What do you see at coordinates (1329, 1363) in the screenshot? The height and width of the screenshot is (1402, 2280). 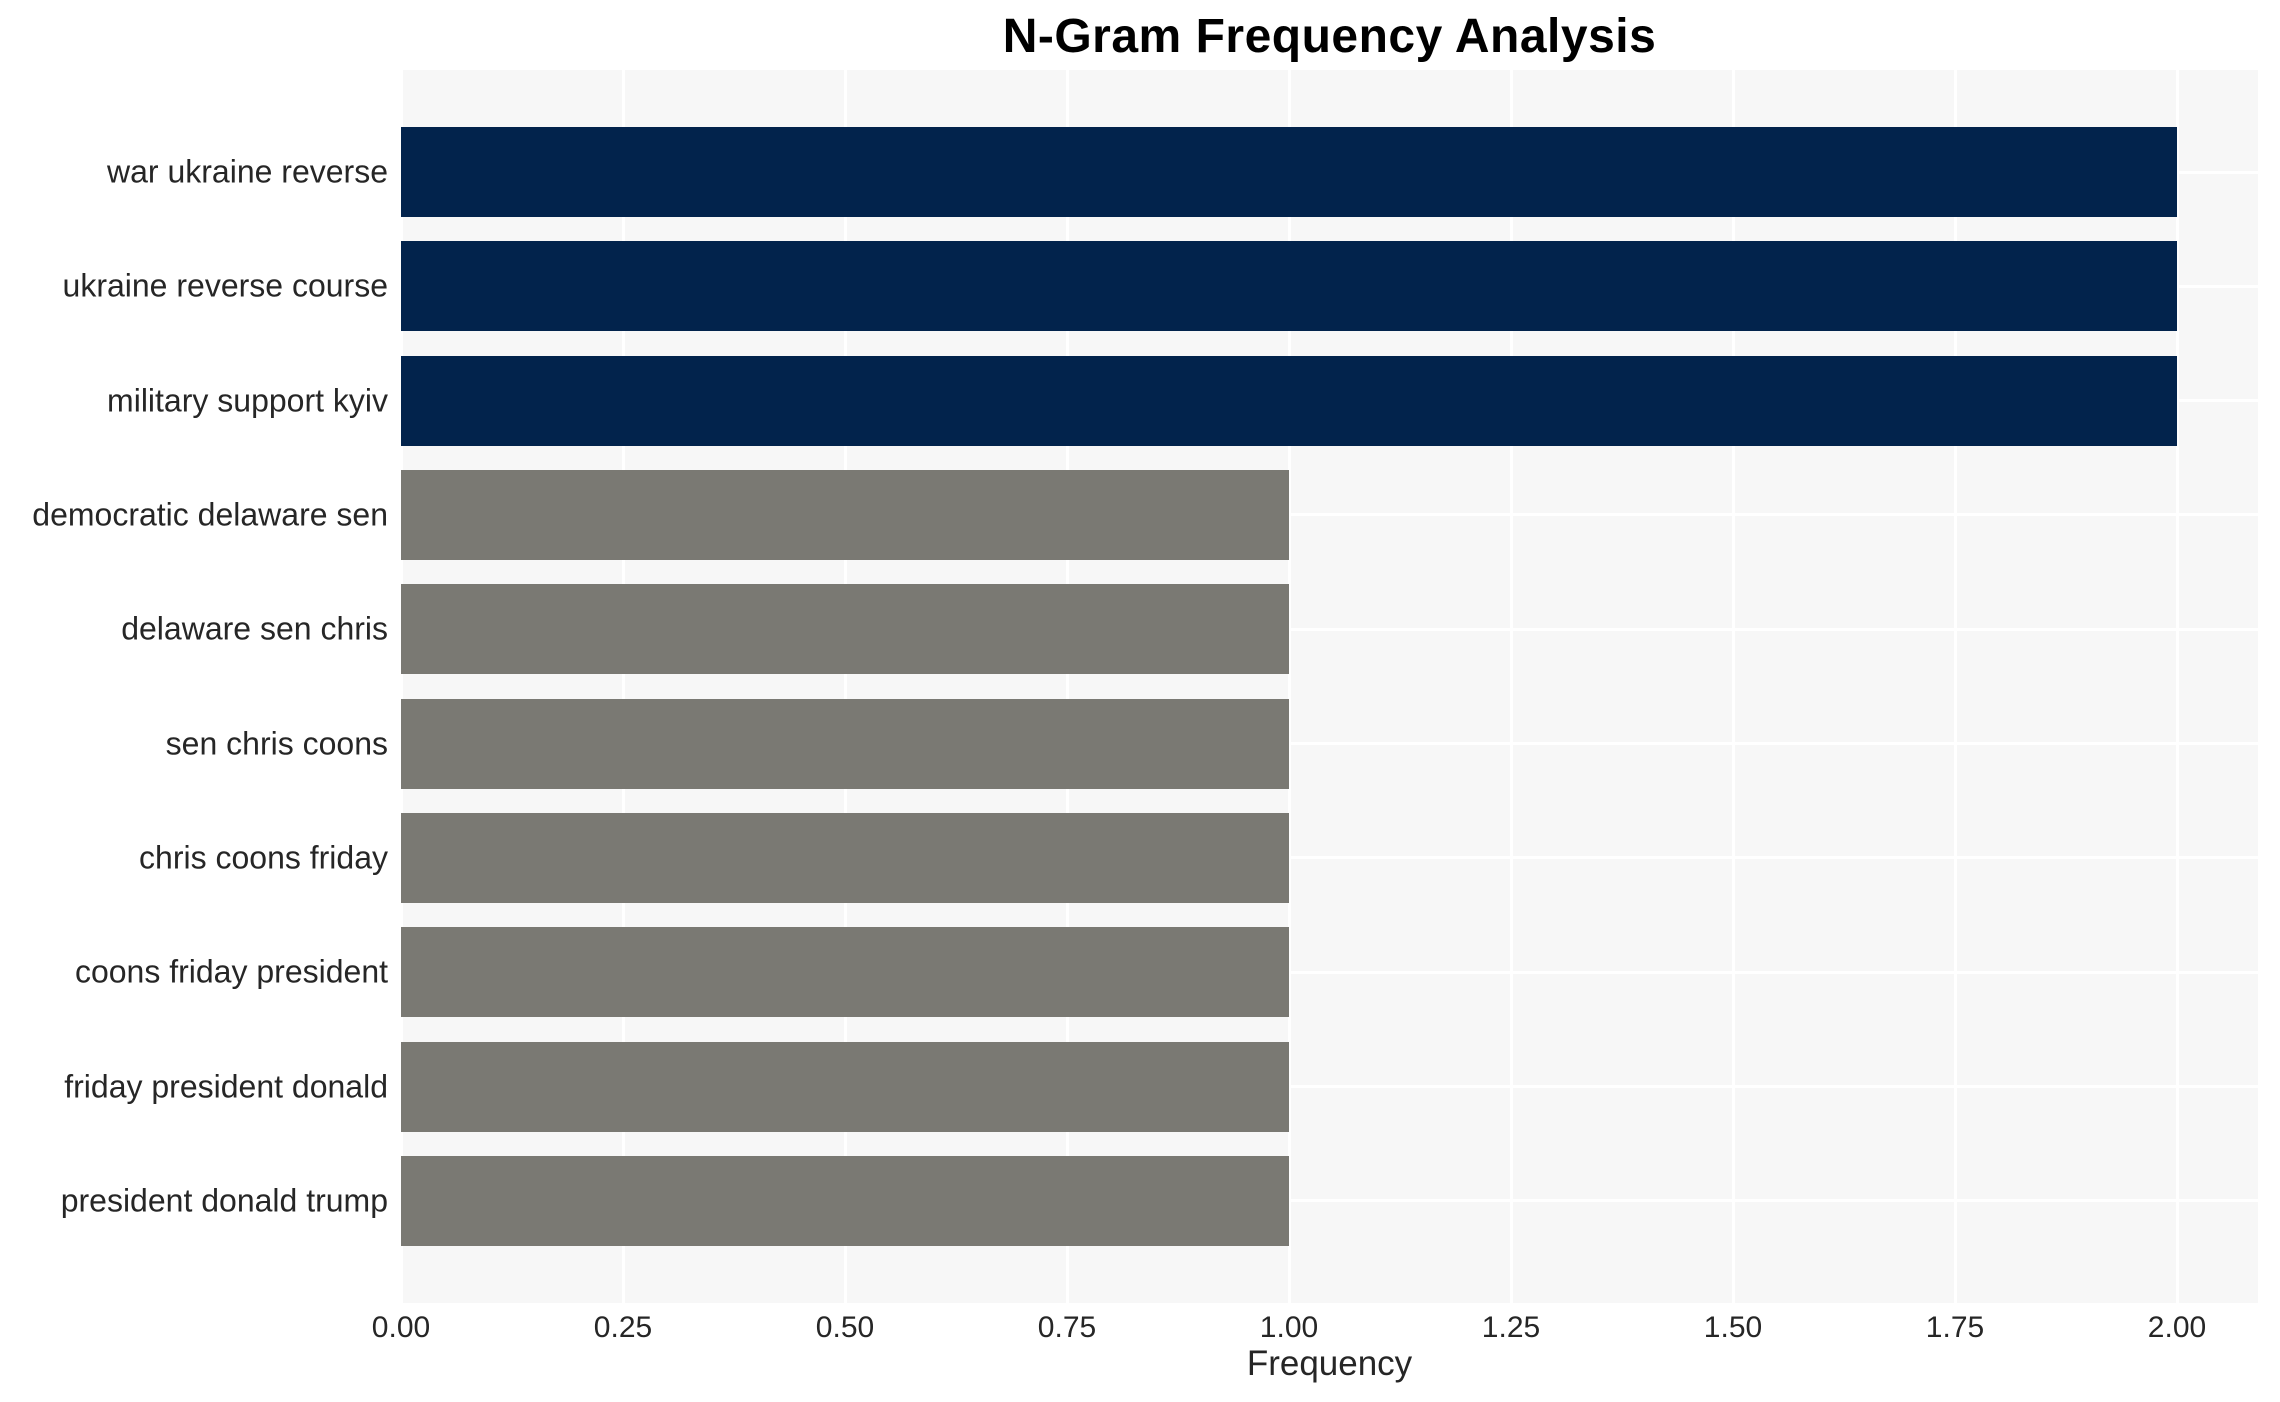 I see `x-axis-title: Frequency` at bounding box center [1329, 1363].